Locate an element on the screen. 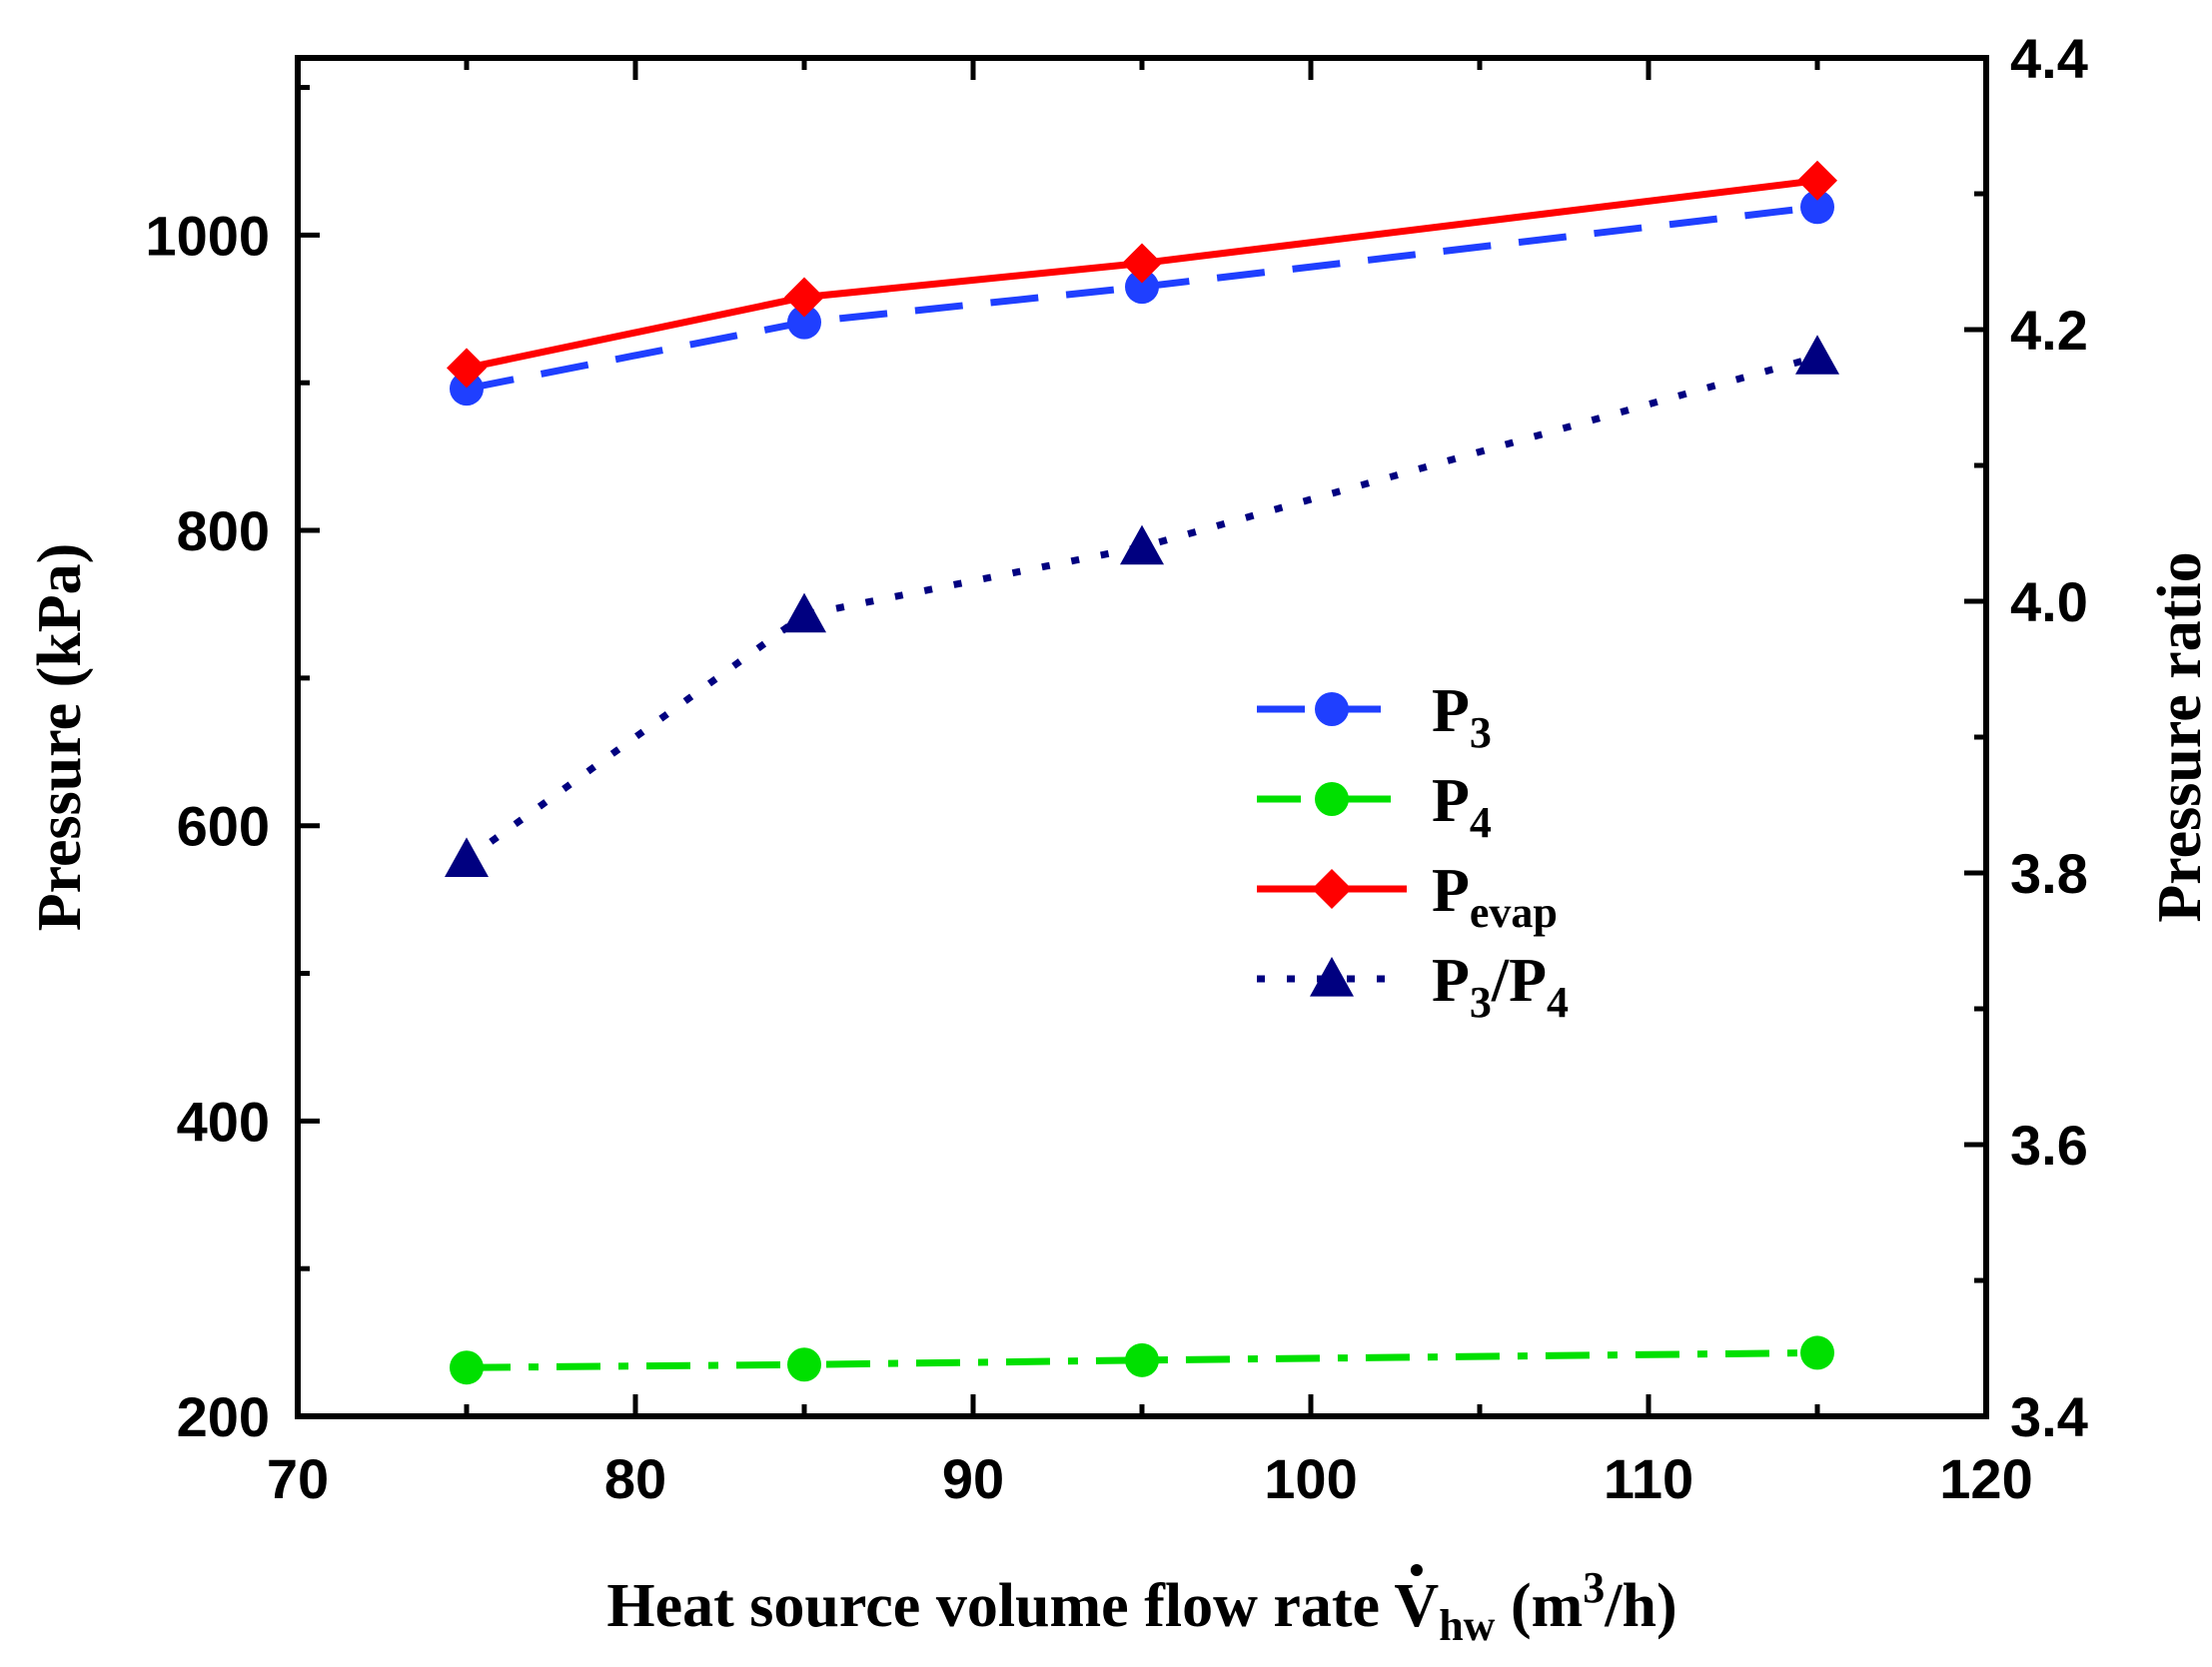  x-axis-title: Heat source volume flow rate Vhw (m3/h) is located at coordinates (1141, 1607).